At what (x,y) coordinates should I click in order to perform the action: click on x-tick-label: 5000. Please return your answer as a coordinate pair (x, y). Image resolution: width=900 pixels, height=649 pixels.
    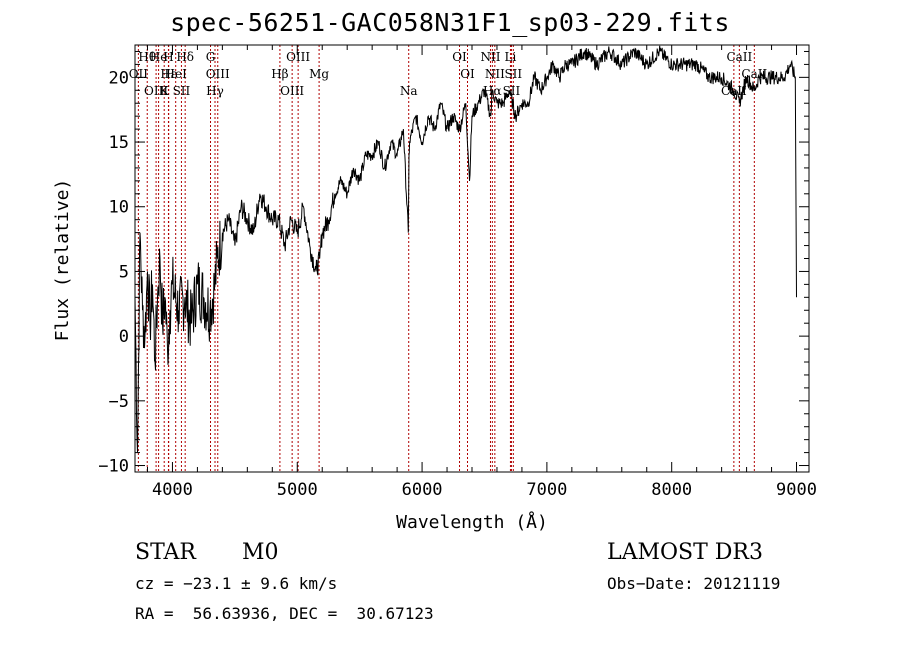
    Looking at the image, I should click on (297, 490).